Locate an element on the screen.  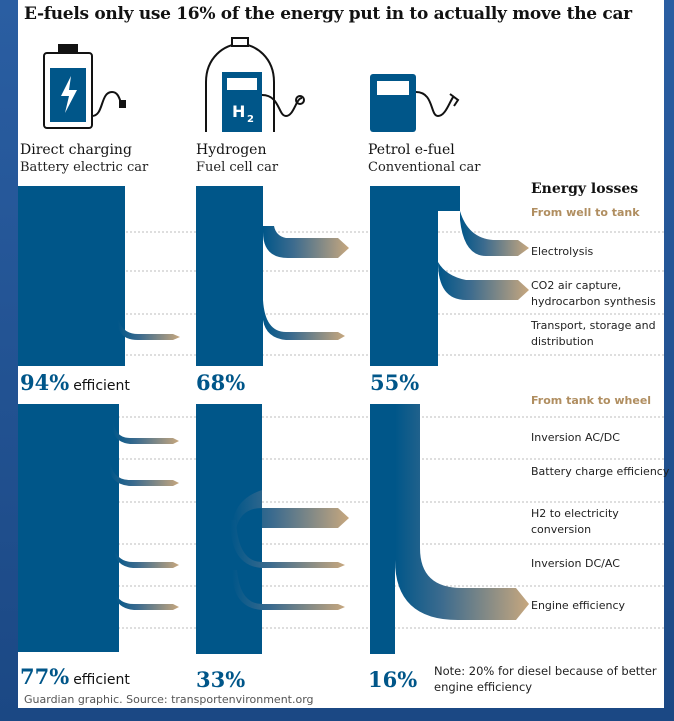
efficiency-hydrogen-tank-to-wheel: 33% is located at coordinates (221, 679).